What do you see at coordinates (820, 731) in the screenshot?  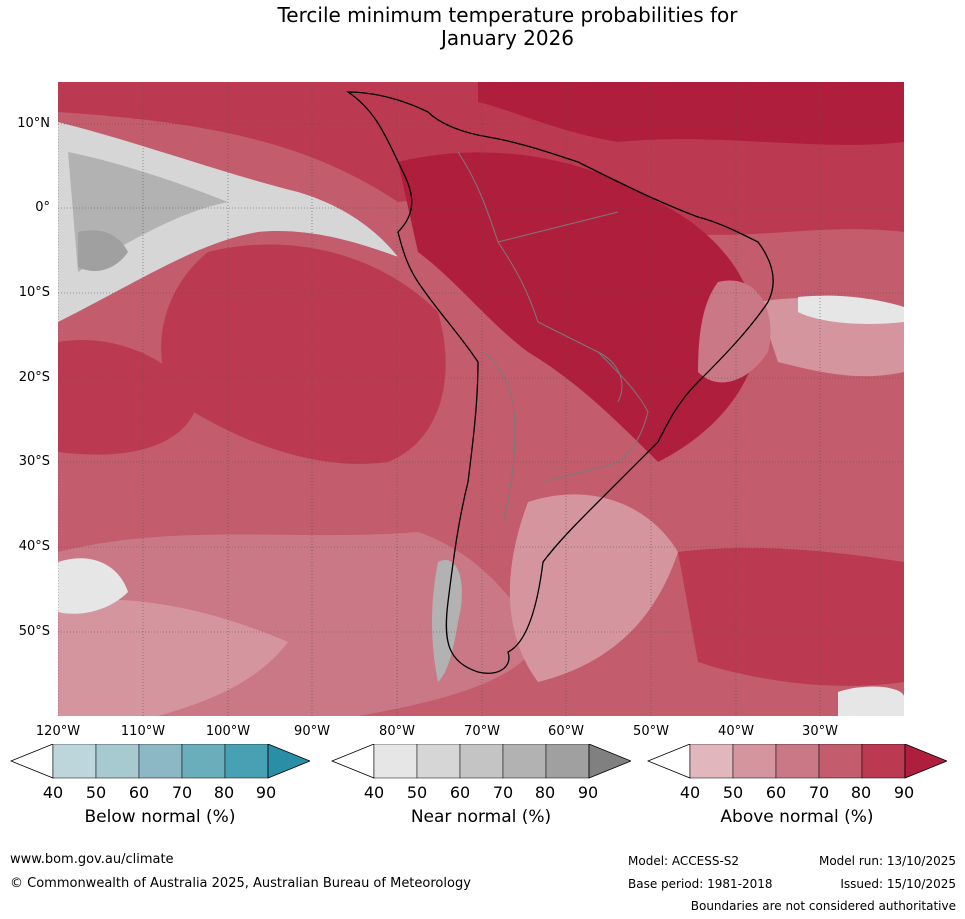 I see `lon-label-30w: 30°W` at bounding box center [820, 731].